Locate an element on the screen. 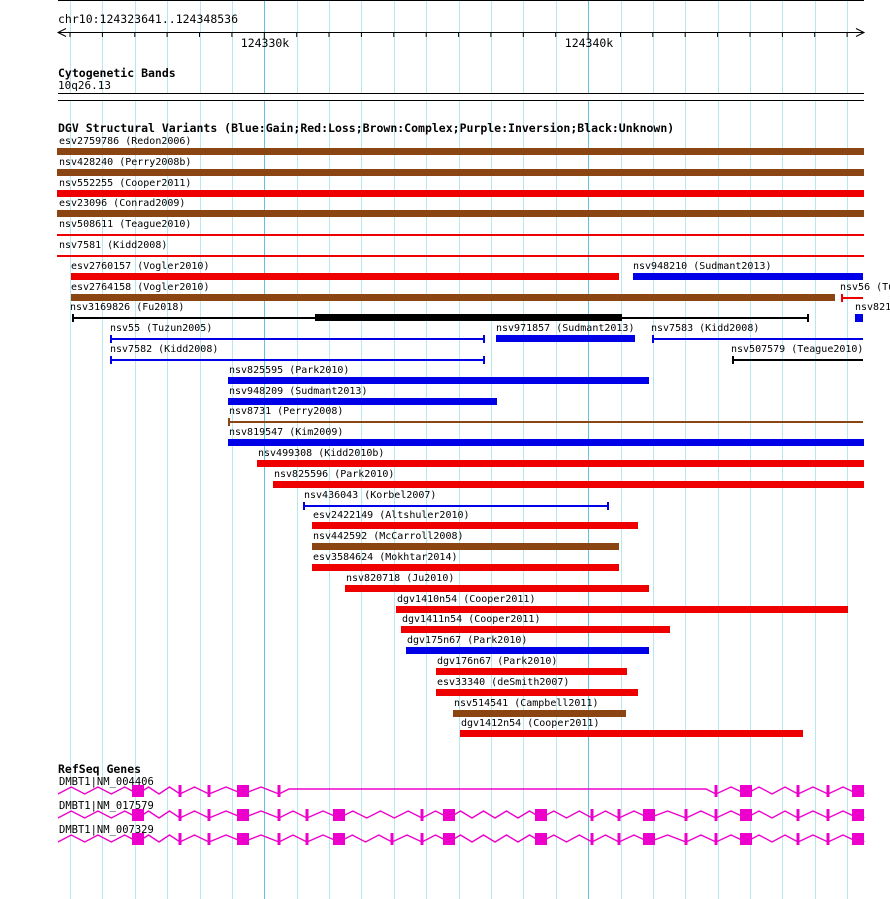 Image resolution: width=890 pixels, height=899 pixels. variant-bar-dgv175n67 is located at coordinates (527, 651).